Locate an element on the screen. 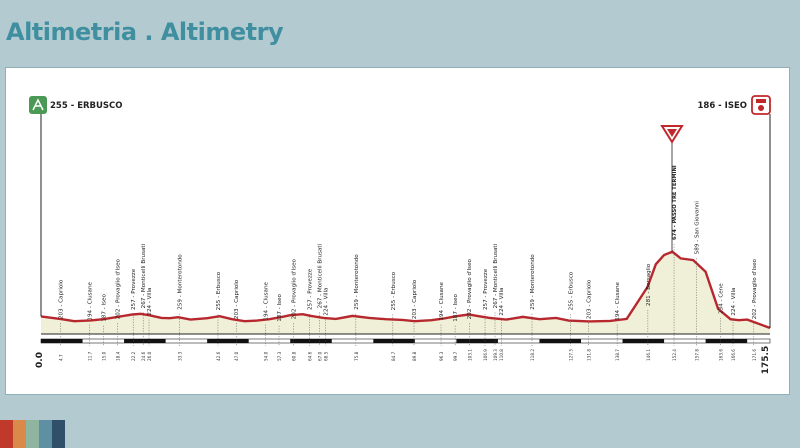  page-title: Altimetria . Altimetry is located at coordinates (145, 32).